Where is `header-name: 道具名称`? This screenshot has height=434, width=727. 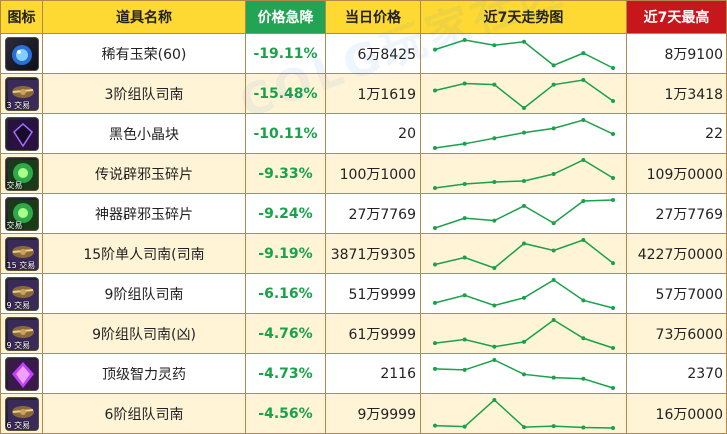
header-name: 道具名称 is located at coordinates (144, 17).